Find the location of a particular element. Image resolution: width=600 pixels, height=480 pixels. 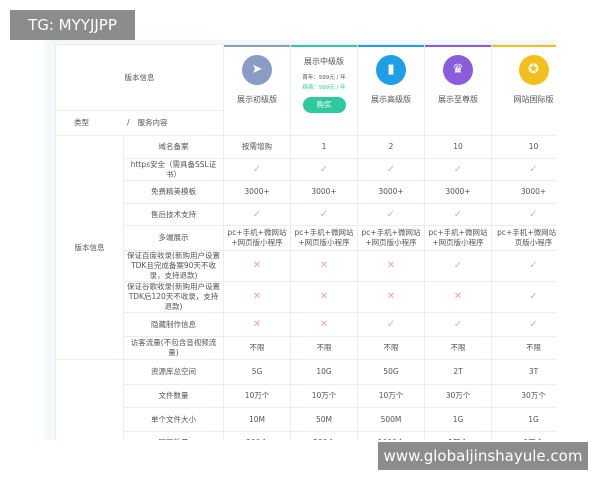

cell-value: 按需增购 is located at coordinates (257, 147).